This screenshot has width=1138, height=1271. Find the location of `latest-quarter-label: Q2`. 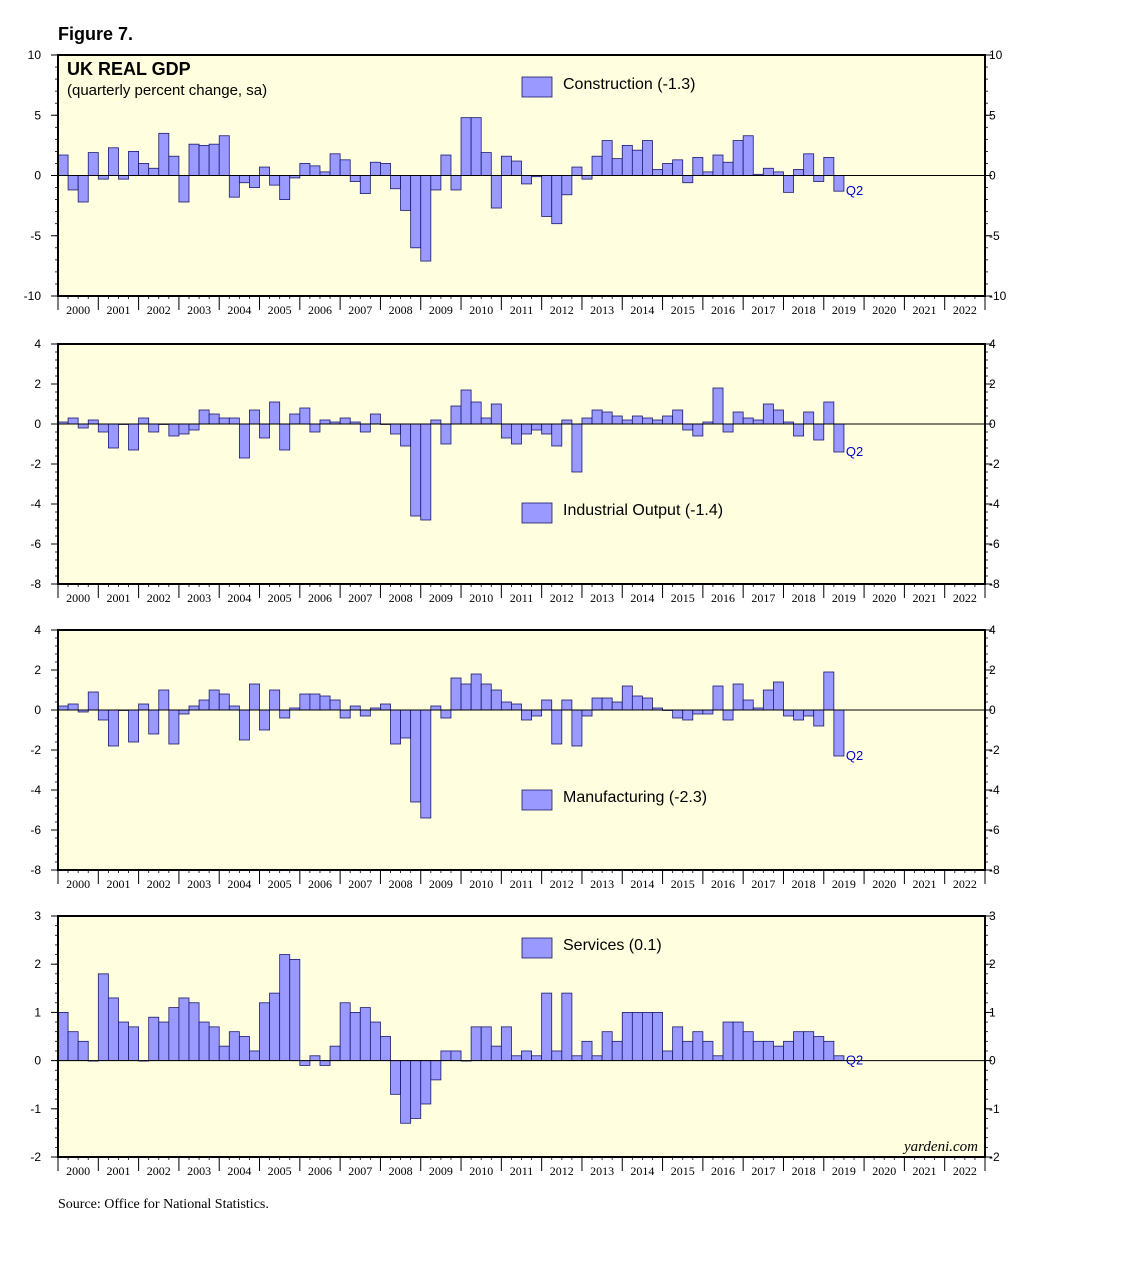

latest-quarter-label: Q2 is located at coordinates (854, 755).